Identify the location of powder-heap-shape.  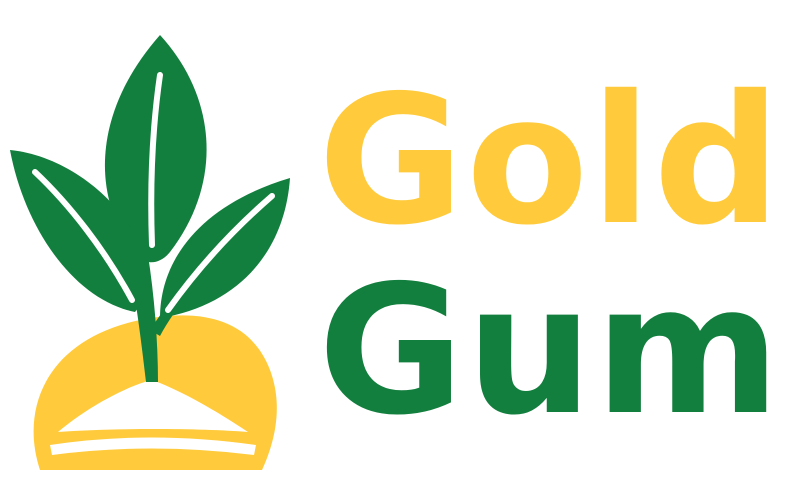
(153, 406).